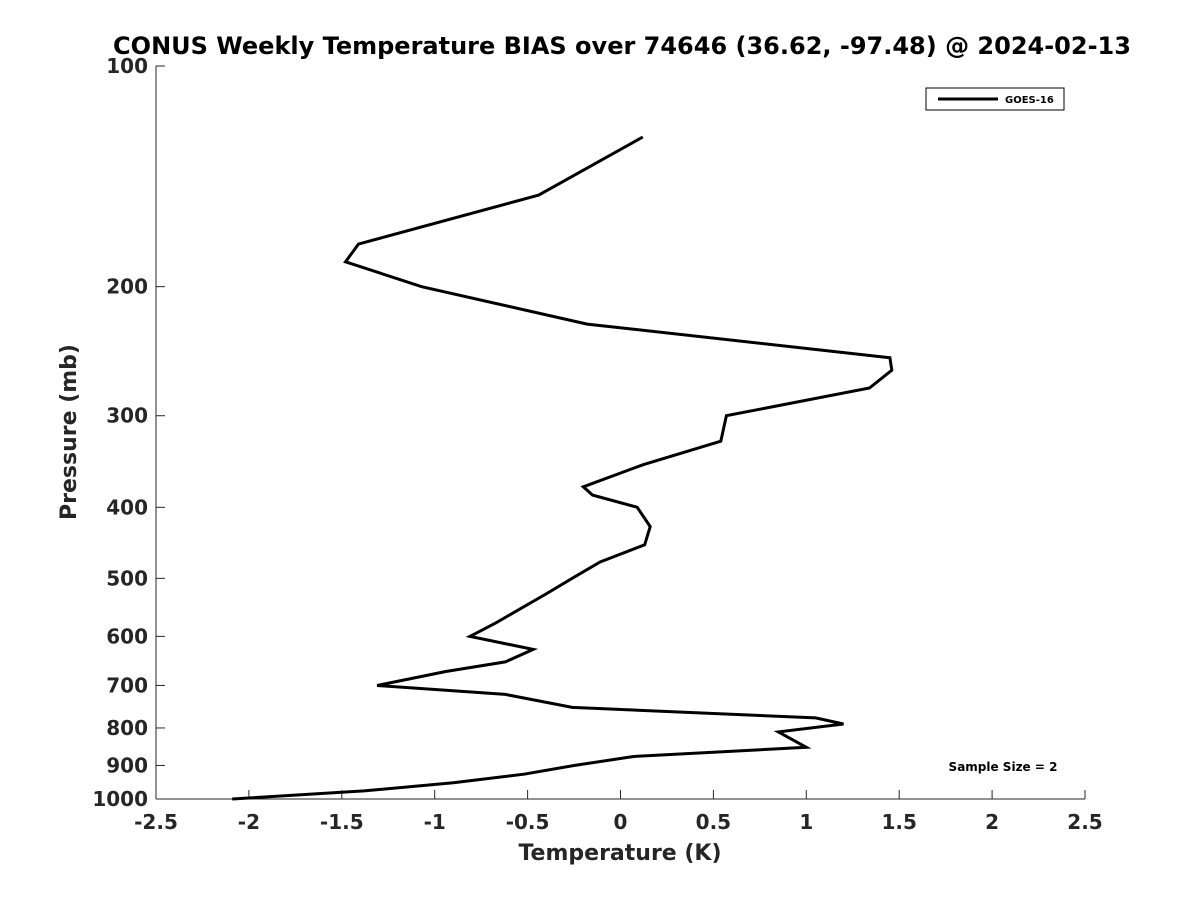 This screenshot has width=1200, height=900. Describe the element at coordinates (619, 853) in the screenshot. I see `x-axis-label: Temperature (K)` at that location.